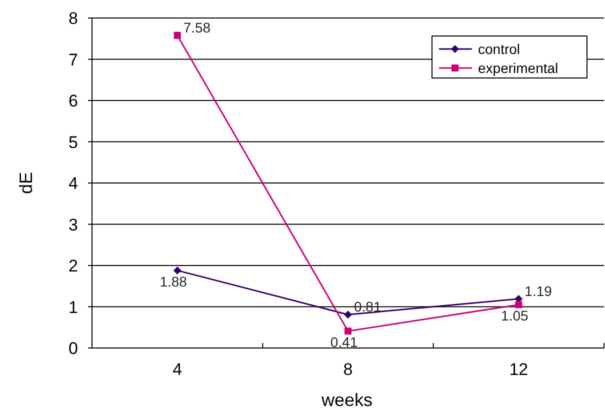 The image size is (605, 412). What do you see at coordinates (174, 281) in the screenshot?
I see `data-label: 1.88` at bounding box center [174, 281].